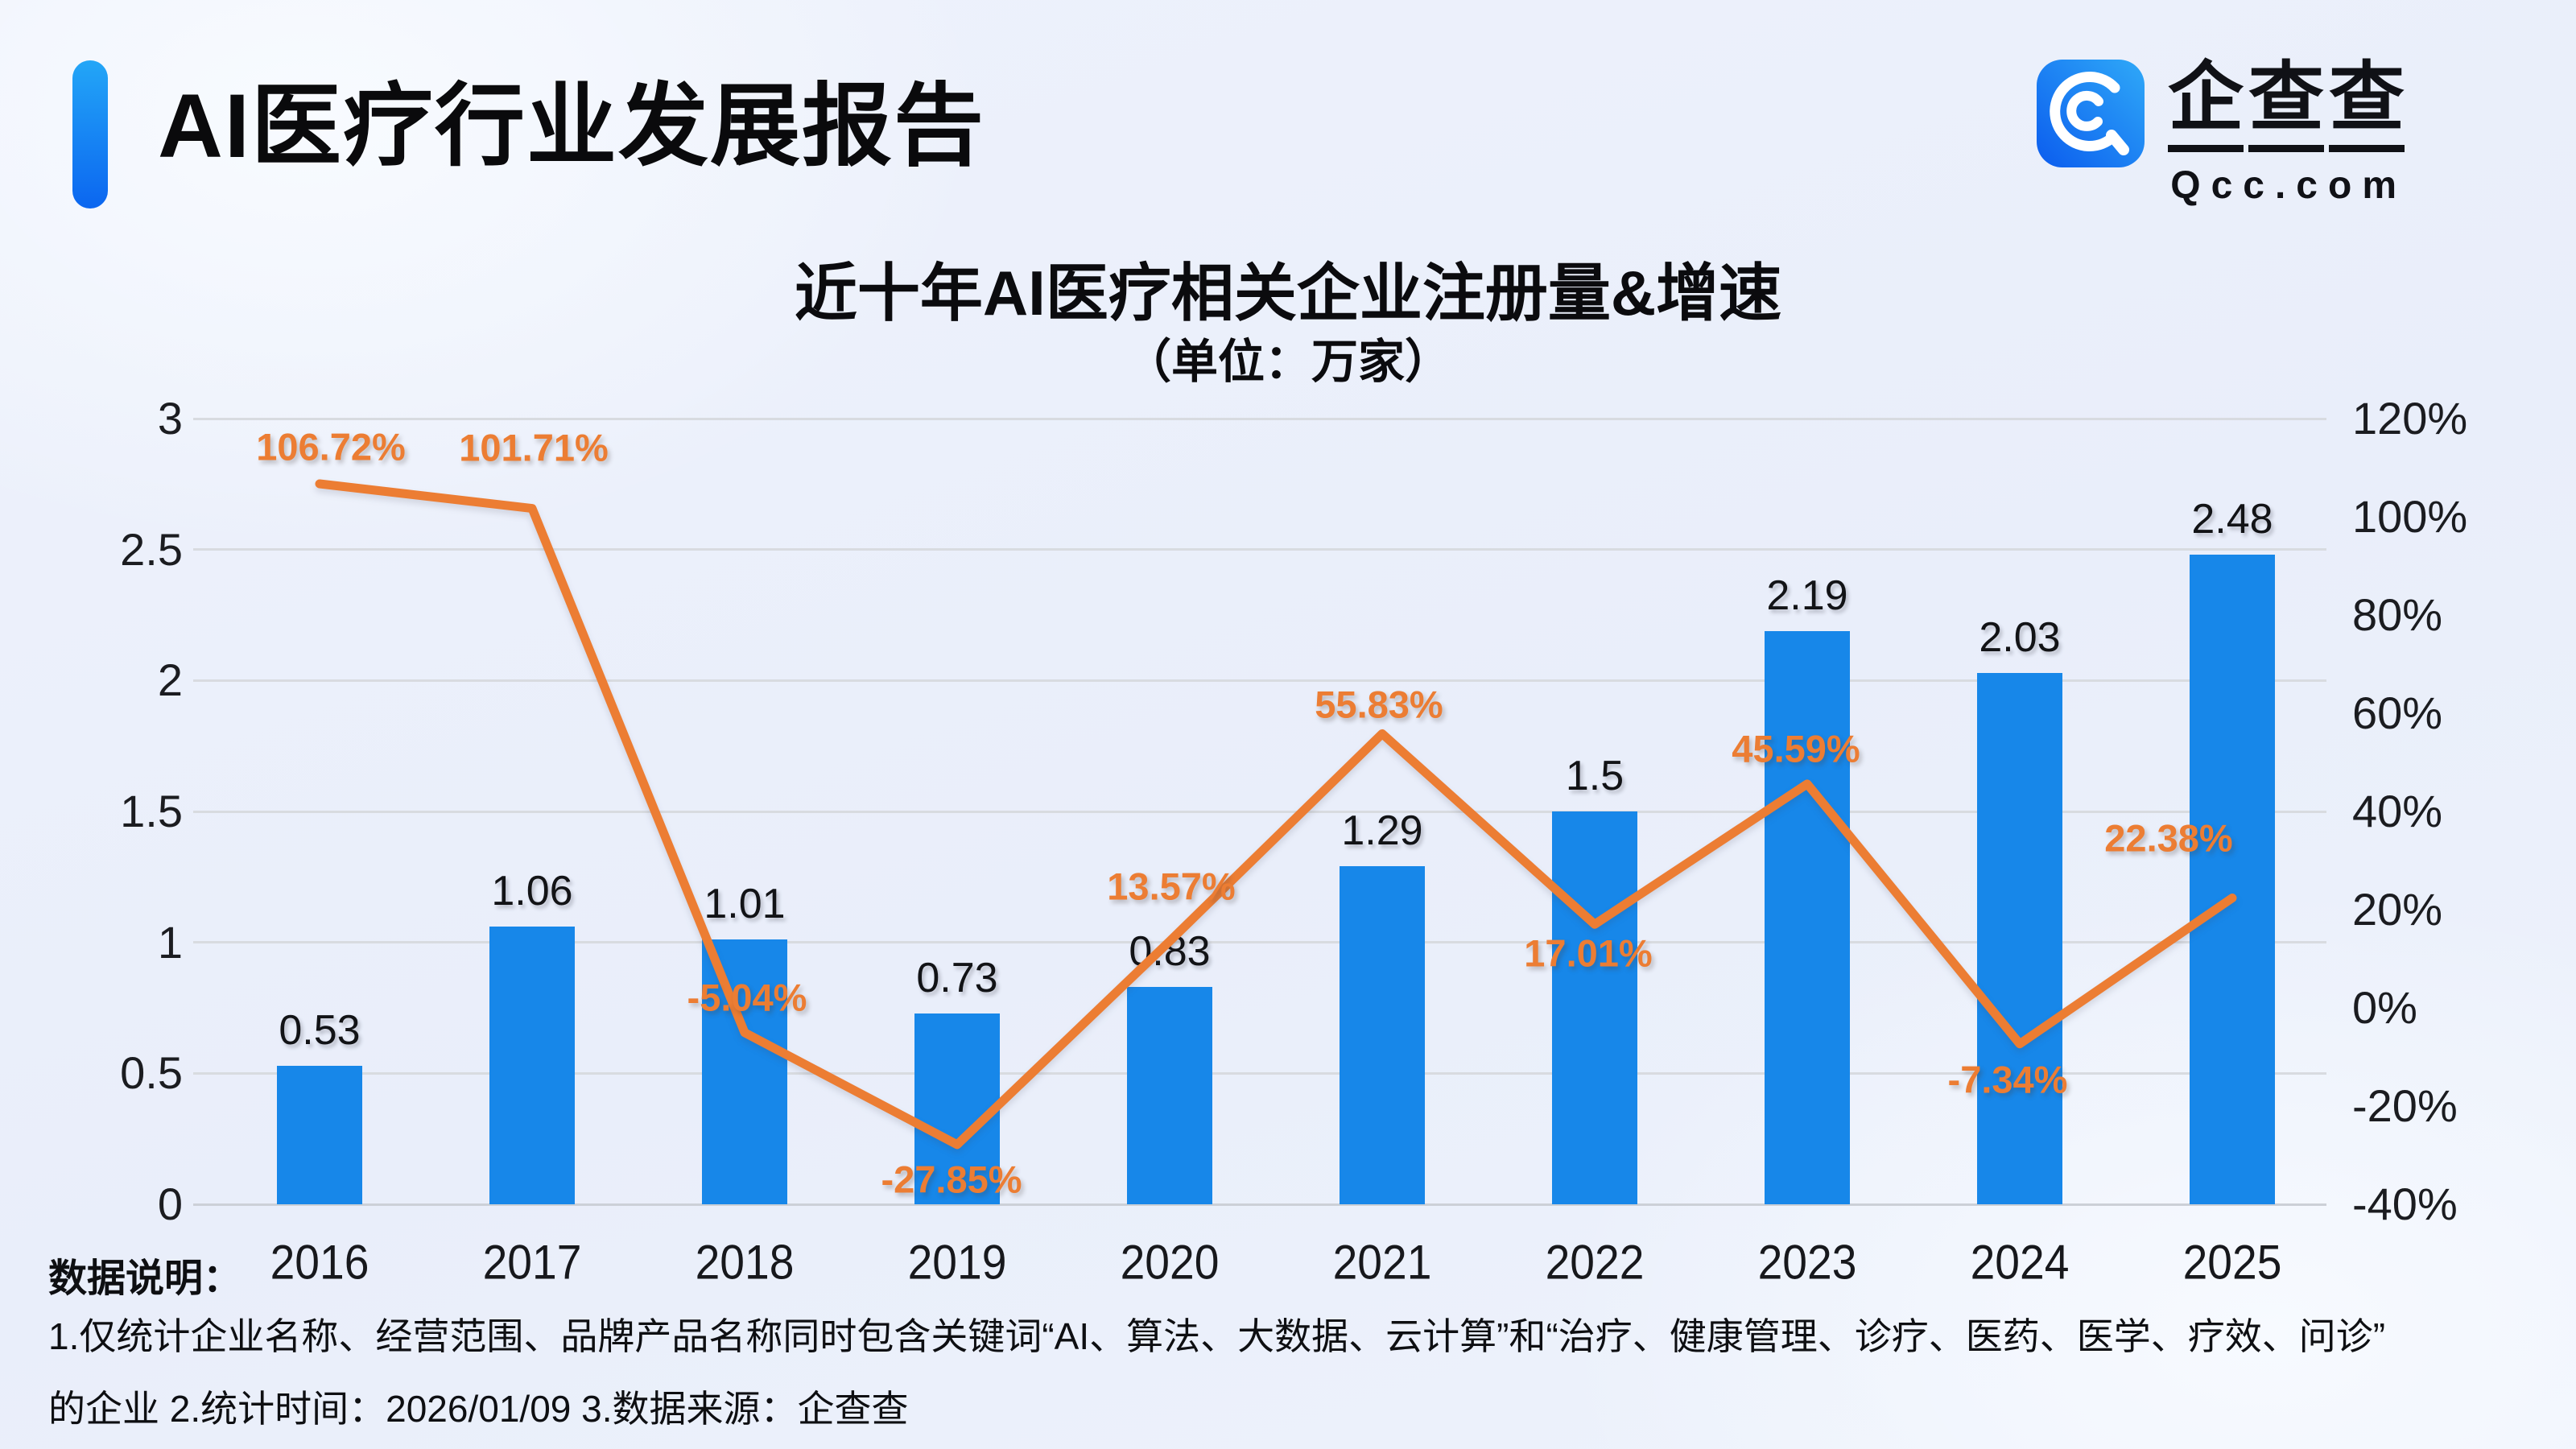 The height and width of the screenshot is (1449, 2576). Describe the element at coordinates (170, 1204) in the screenshot. I see `y-axis-left-tick: 0` at that location.